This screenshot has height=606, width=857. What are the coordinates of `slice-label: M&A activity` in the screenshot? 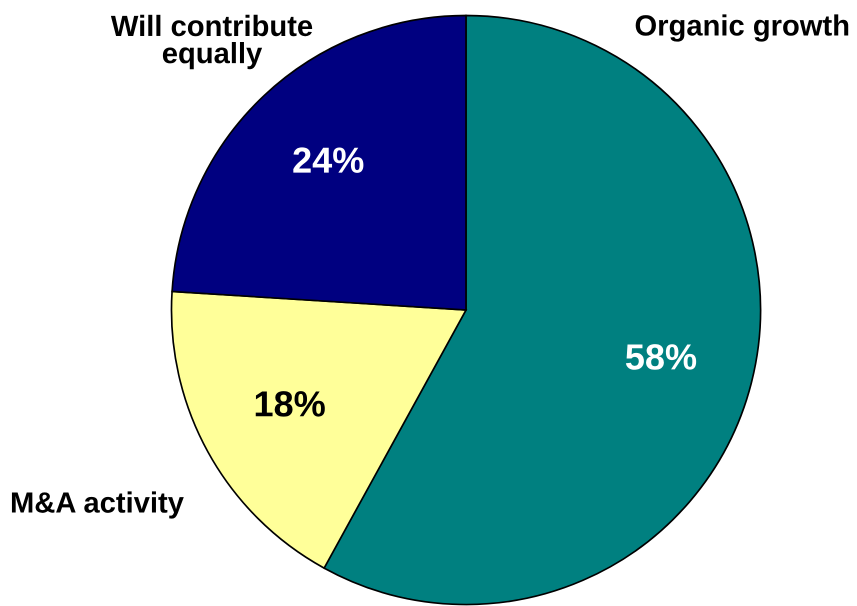 It's located at (98, 505).